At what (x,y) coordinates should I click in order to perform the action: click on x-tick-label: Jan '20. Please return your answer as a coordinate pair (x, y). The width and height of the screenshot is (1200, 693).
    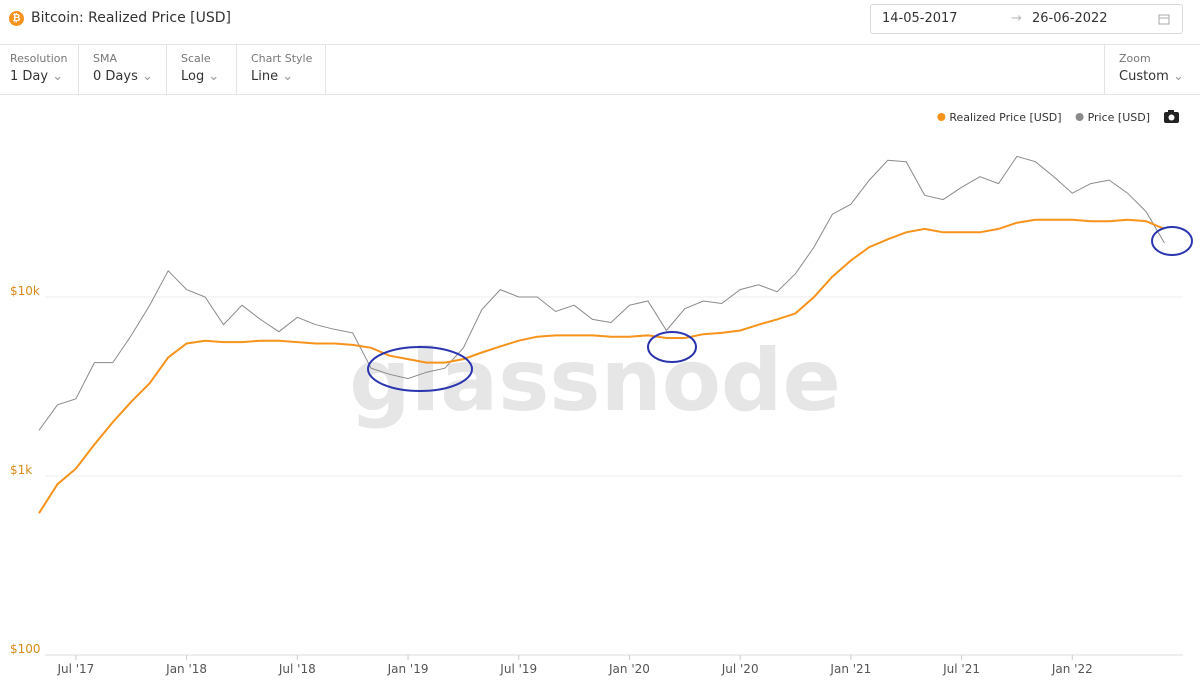
    Looking at the image, I should click on (629, 669).